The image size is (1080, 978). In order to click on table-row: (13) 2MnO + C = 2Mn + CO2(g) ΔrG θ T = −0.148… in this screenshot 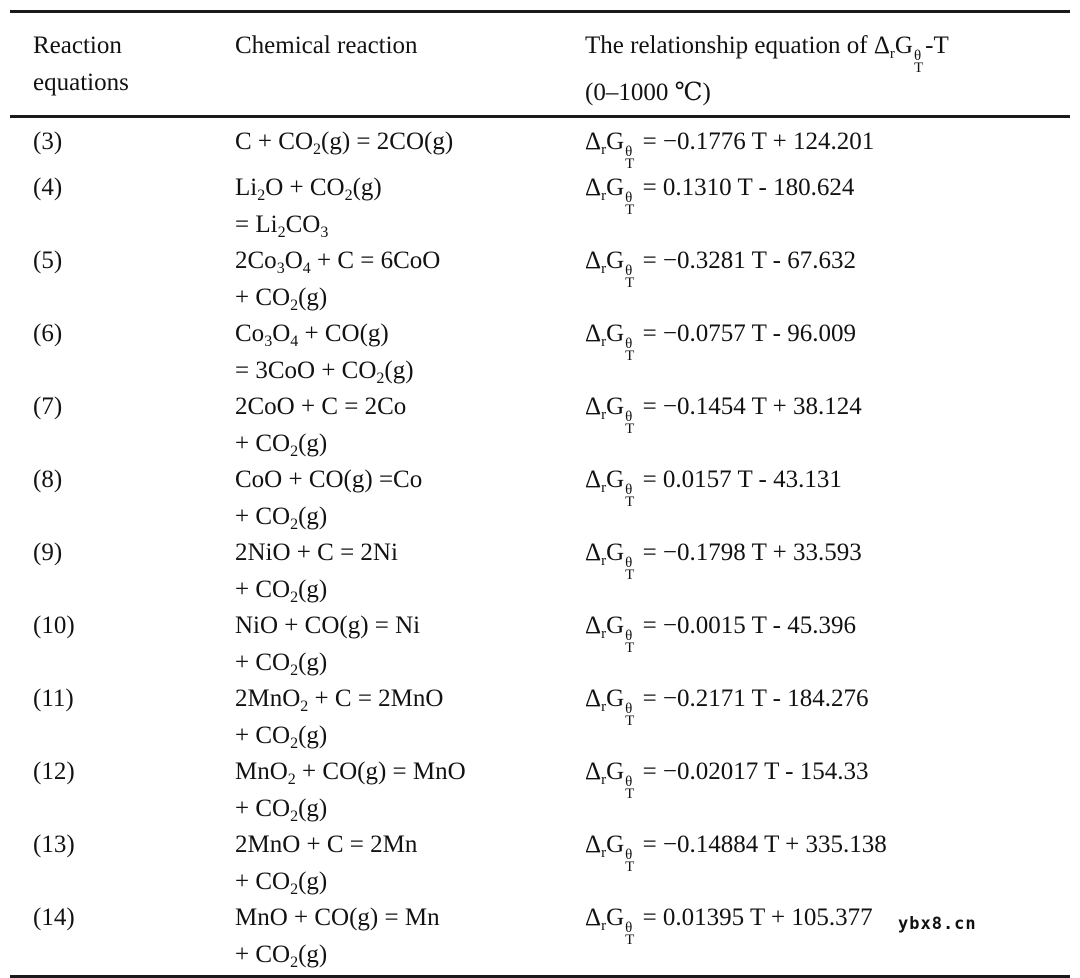, I will do `click(551, 863)`.